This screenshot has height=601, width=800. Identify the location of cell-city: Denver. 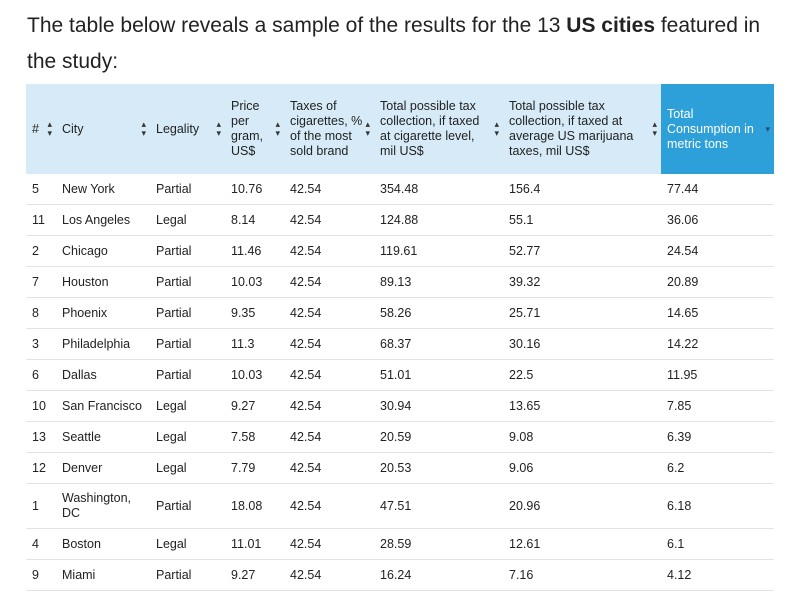
(103, 468).